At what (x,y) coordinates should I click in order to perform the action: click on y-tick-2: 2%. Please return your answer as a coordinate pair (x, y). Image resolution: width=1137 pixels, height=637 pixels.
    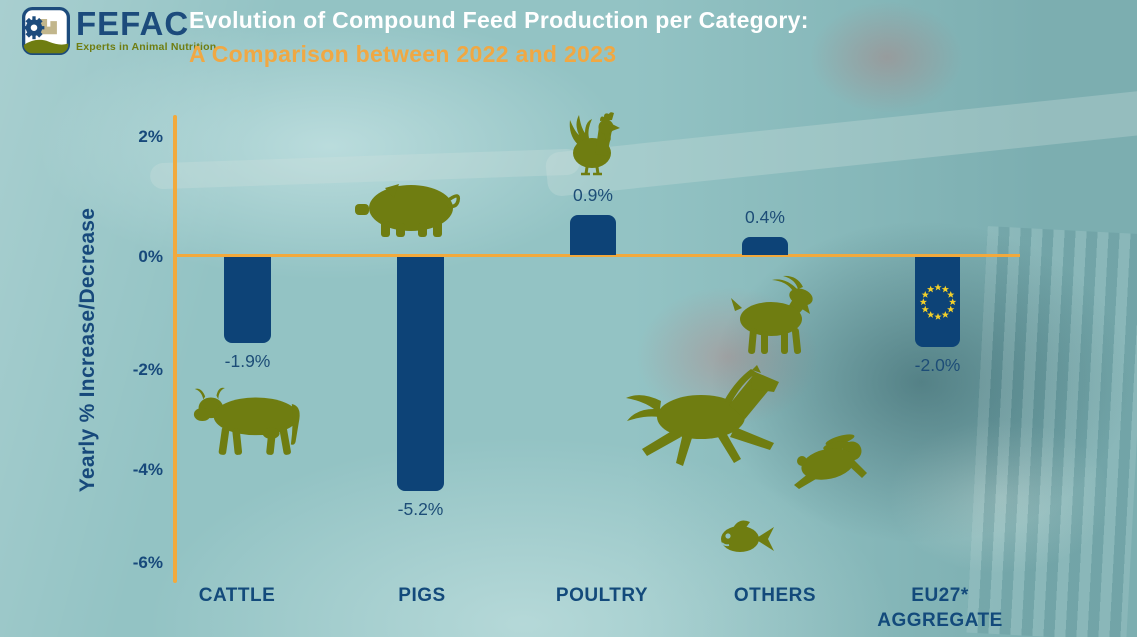
    Looking at the image, I should click on (150, 136).